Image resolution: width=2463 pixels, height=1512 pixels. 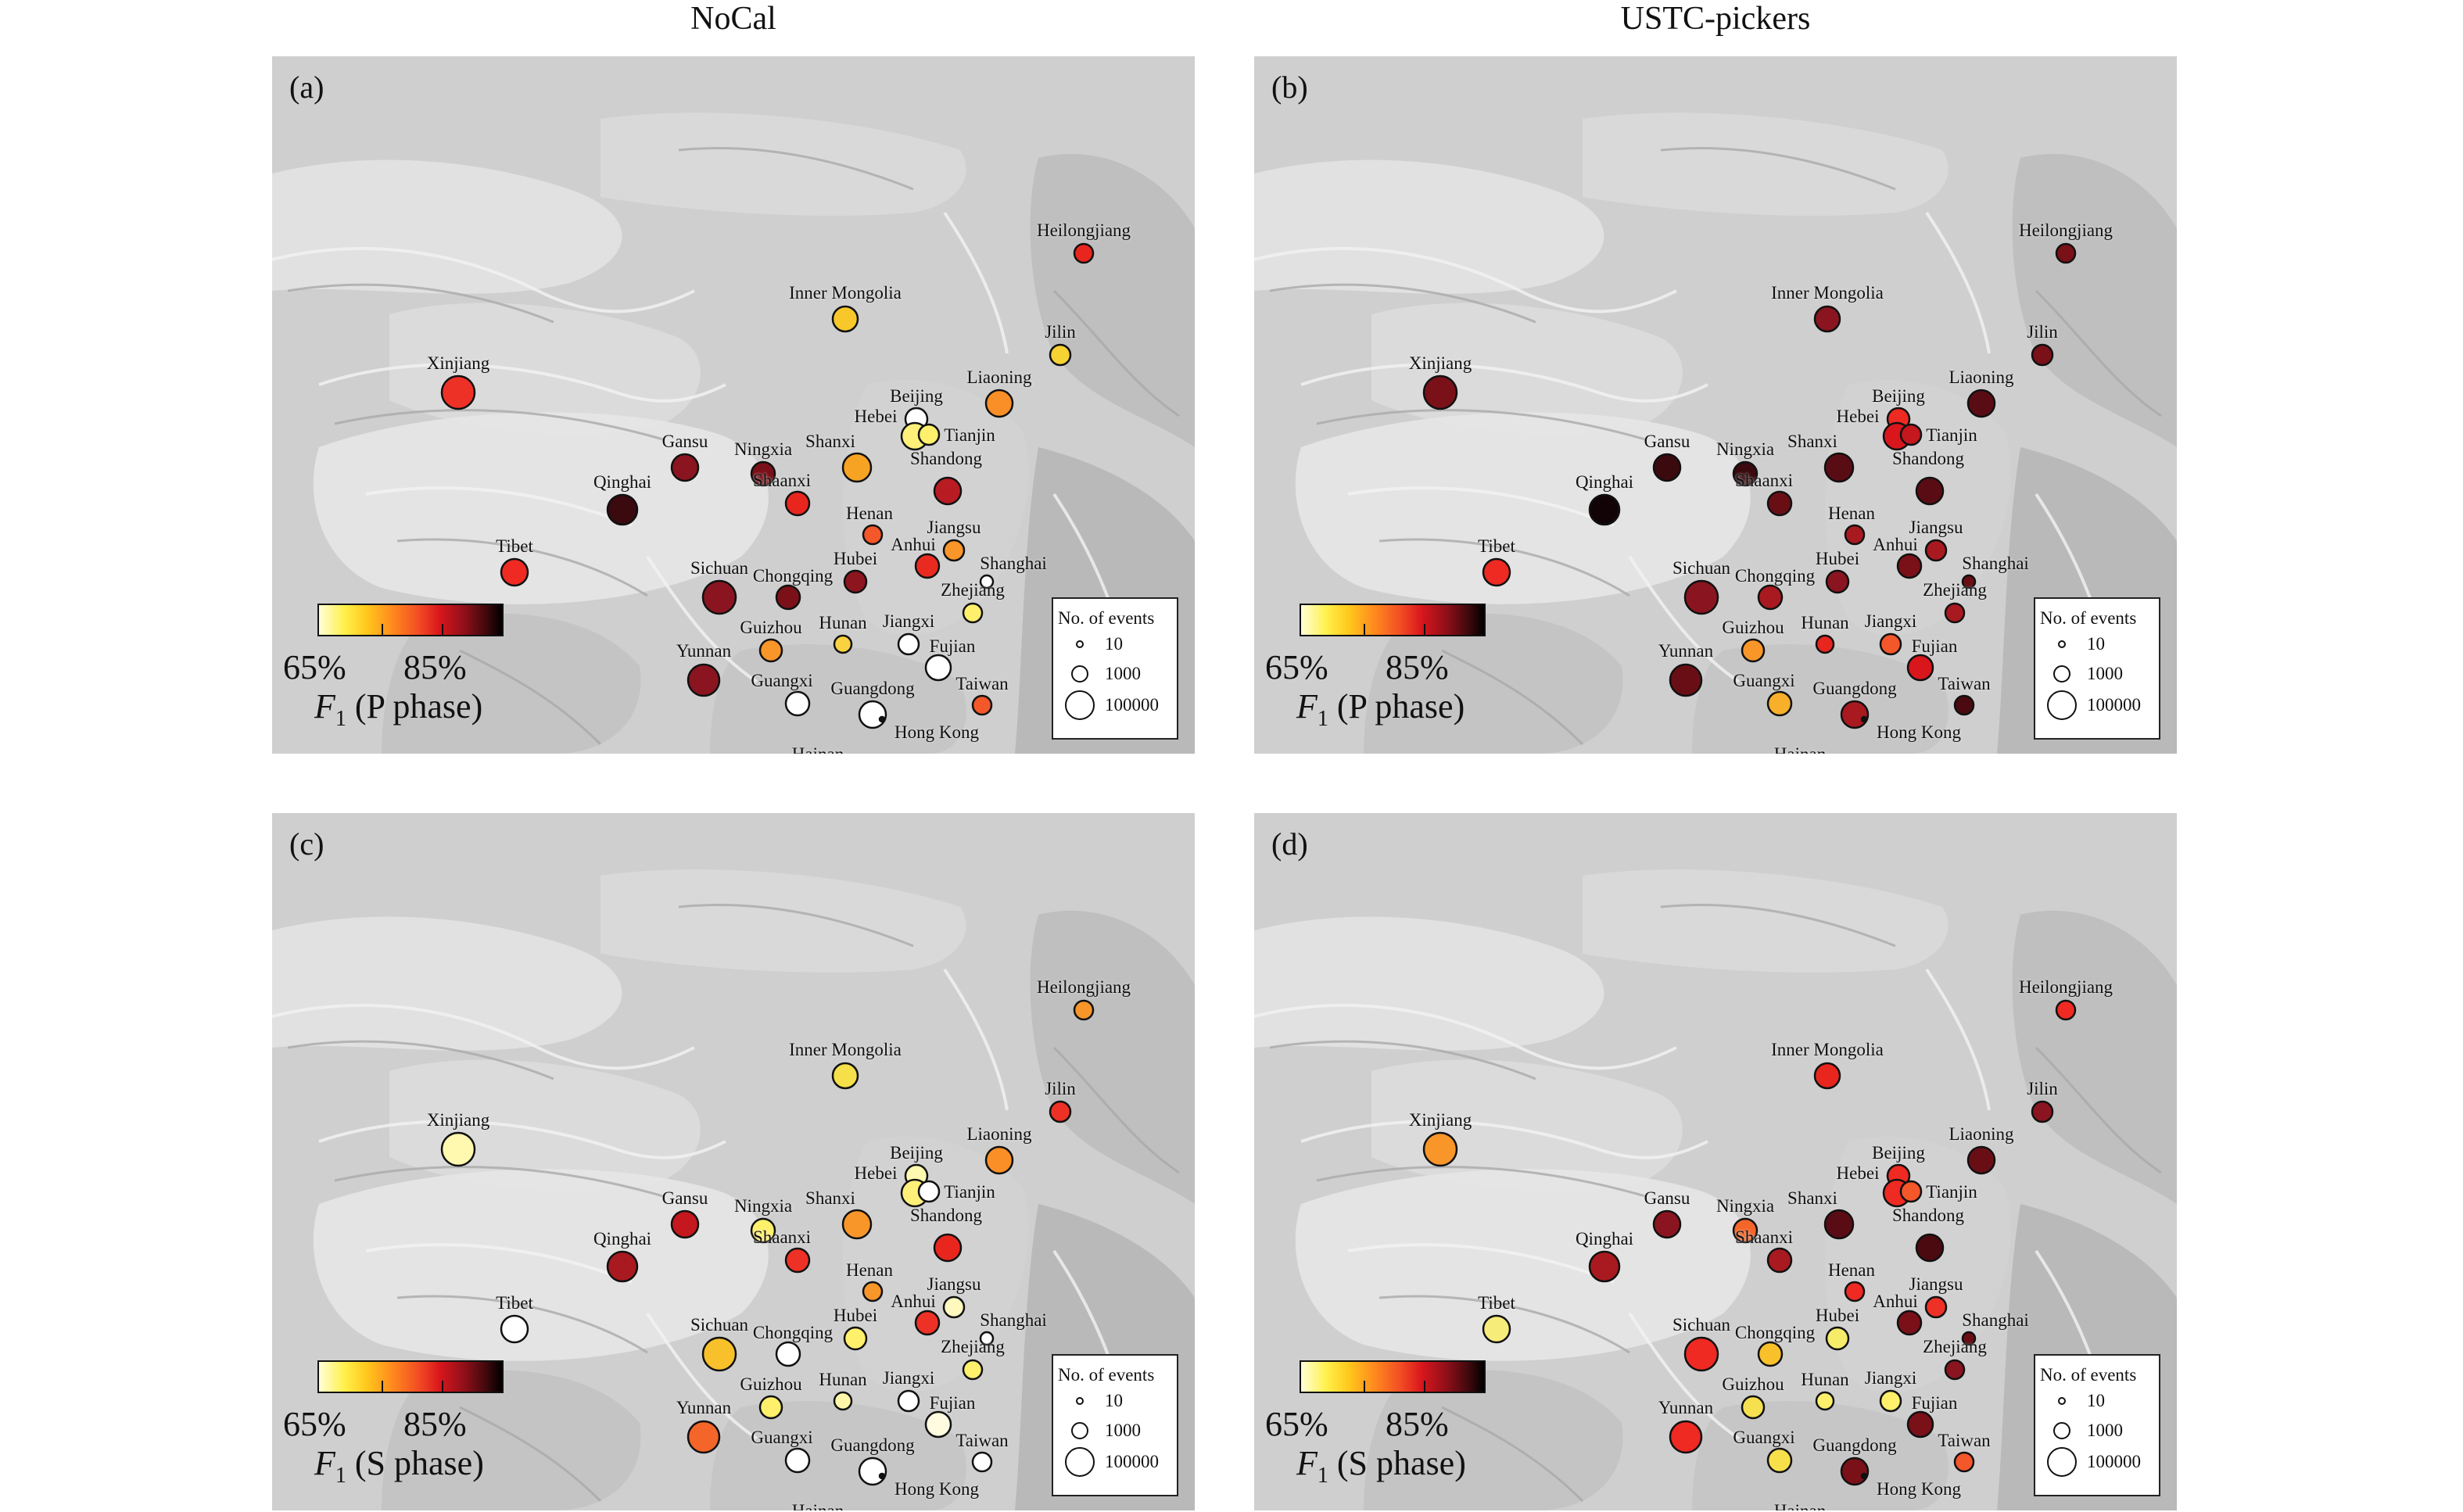 I want to click on province-label-shaanxi: Shaanxi, so click(x=782, y=481).